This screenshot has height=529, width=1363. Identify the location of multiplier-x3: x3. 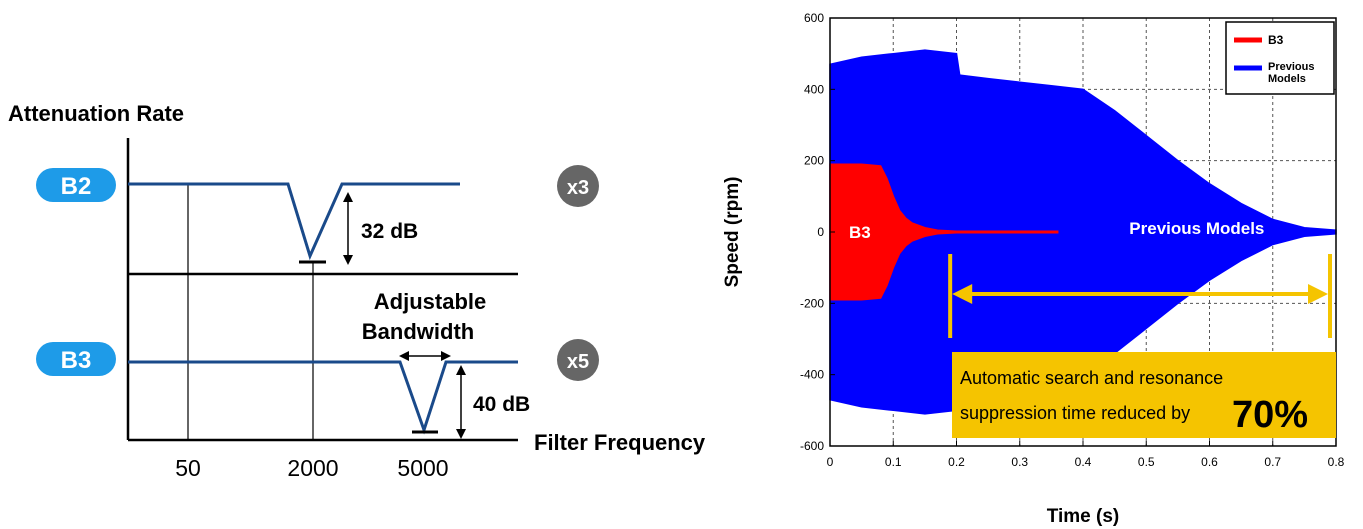
(578, 186).